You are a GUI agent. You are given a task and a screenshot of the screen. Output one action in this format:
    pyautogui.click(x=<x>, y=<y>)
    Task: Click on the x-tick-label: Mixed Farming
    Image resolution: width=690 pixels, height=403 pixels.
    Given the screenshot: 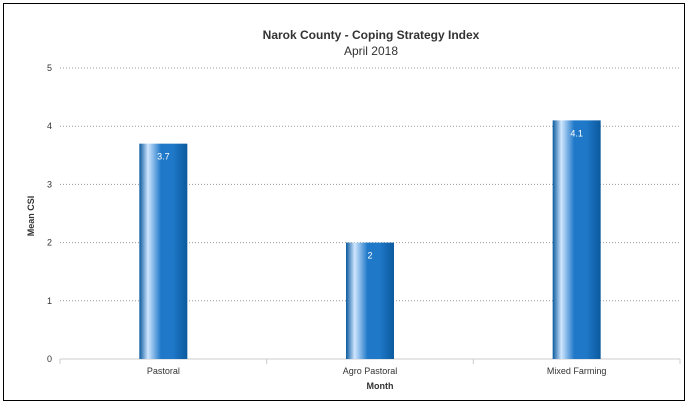 What is the action you would take?
    pyautogui.click(x=577, y=371)
    